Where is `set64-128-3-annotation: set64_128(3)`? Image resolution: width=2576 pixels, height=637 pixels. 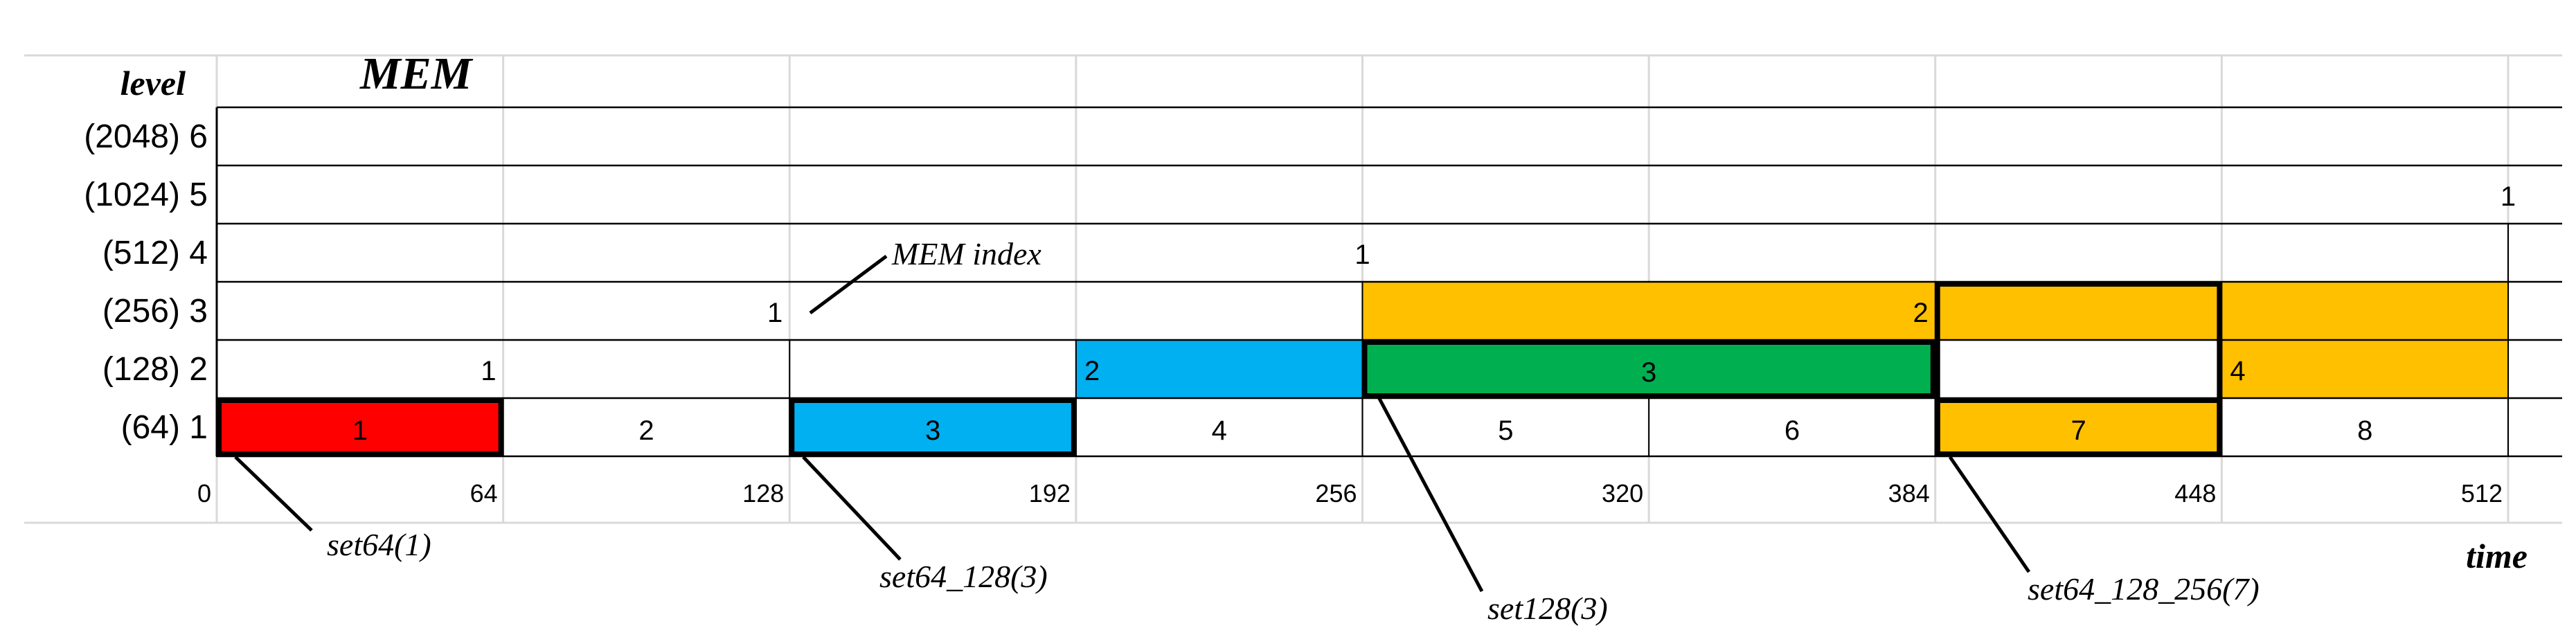
set64-128-3-annotation: set64_128(3) is located at coordinates (964, 576).